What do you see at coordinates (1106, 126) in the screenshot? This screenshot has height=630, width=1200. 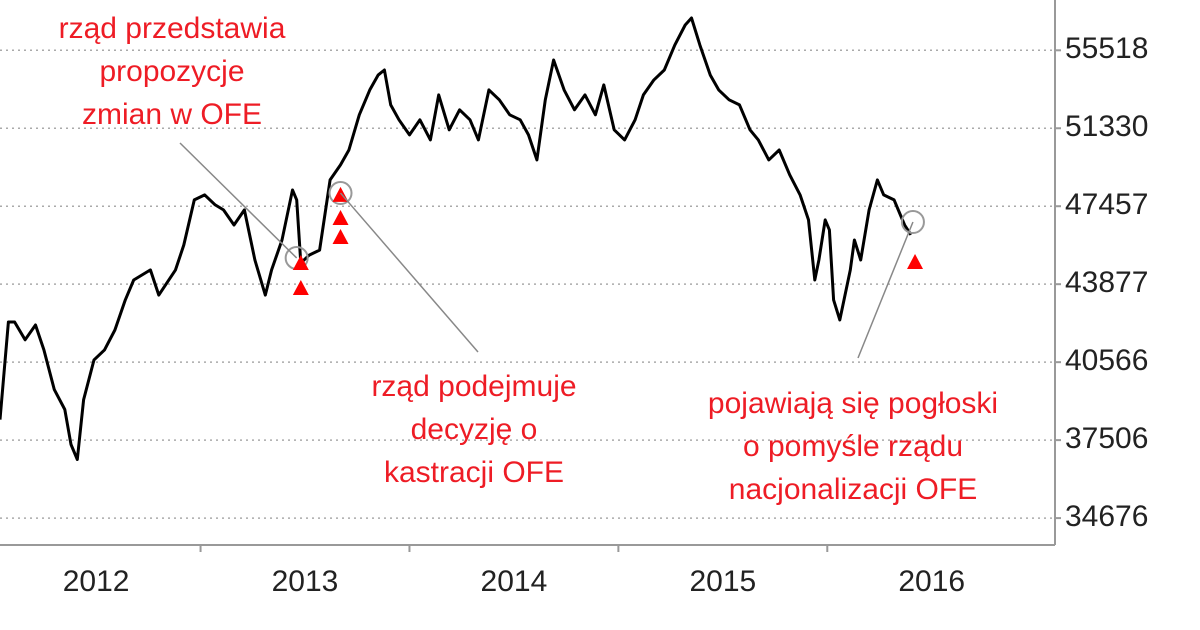 I see `y-tick-label: 51330` at bounding box center [1106, 126].